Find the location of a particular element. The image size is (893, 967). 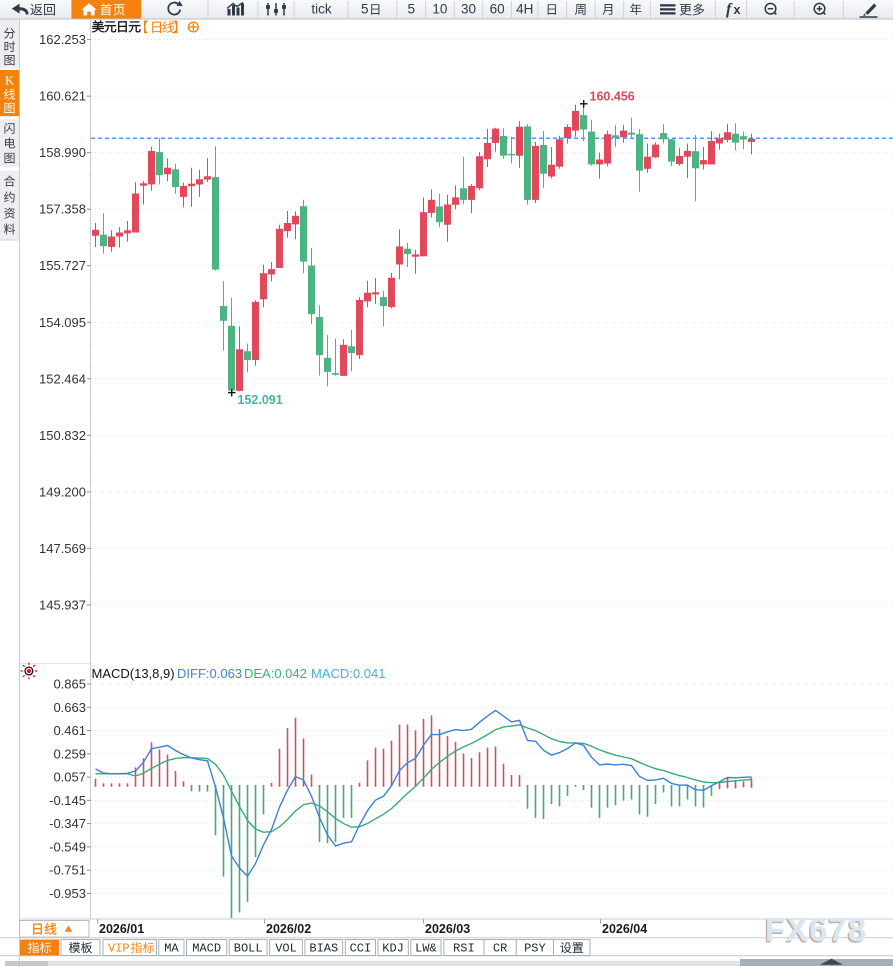

svg-text: 0.461 is located at coordinates (69, 730).